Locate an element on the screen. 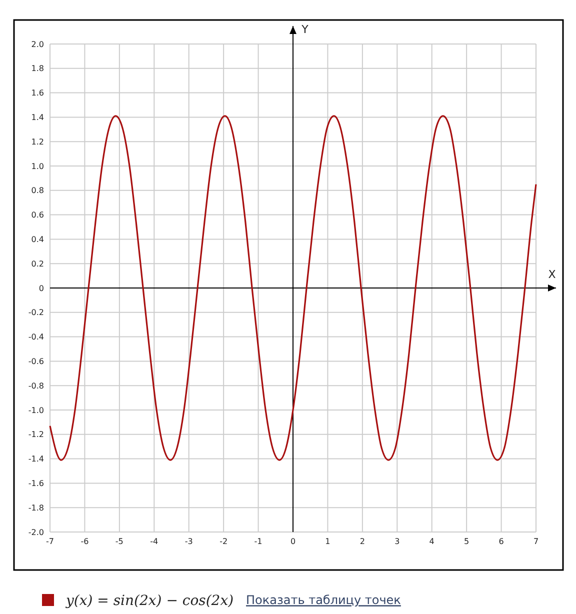  y-tick-label: -2.0 is located at coordinates (36, 532).